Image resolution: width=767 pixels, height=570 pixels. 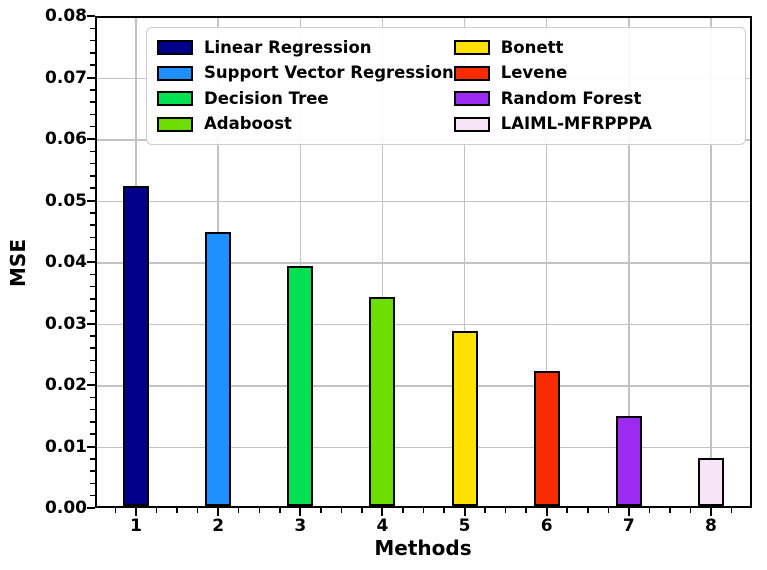 What do you see at coordinates (66, 446) in the screenshot?
I see `y-tick-label: 0.01` at bounding box center [66, 446].